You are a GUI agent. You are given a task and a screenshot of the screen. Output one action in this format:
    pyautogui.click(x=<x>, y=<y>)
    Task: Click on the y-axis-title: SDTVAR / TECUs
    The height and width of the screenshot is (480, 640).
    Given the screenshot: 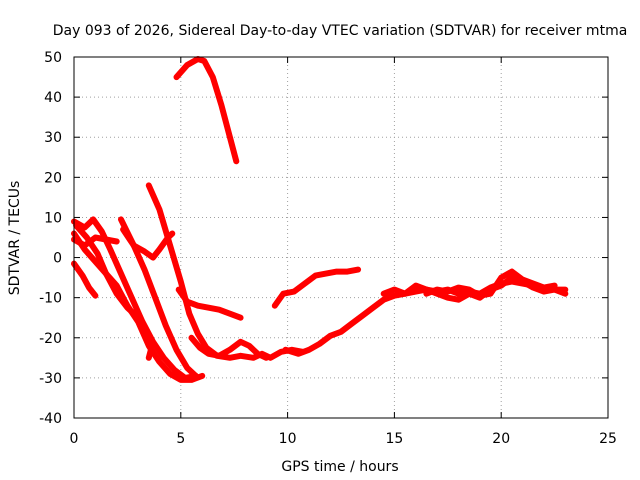 What is the action you would take?
    pyautogui.click(x=15, y=238)
    